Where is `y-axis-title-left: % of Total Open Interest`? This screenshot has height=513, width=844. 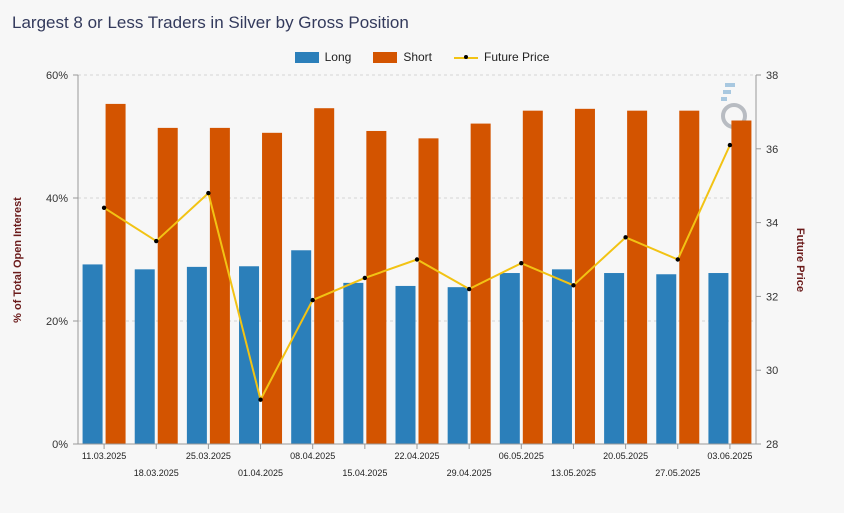
y-axis-title-left: % of Total Open Interest is located at coordinates (18, 260).